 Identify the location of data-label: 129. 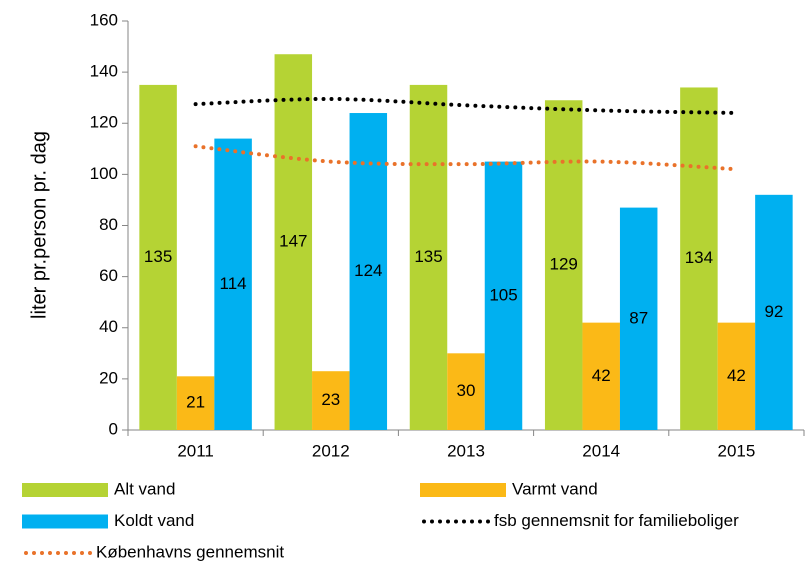
(564, 264).